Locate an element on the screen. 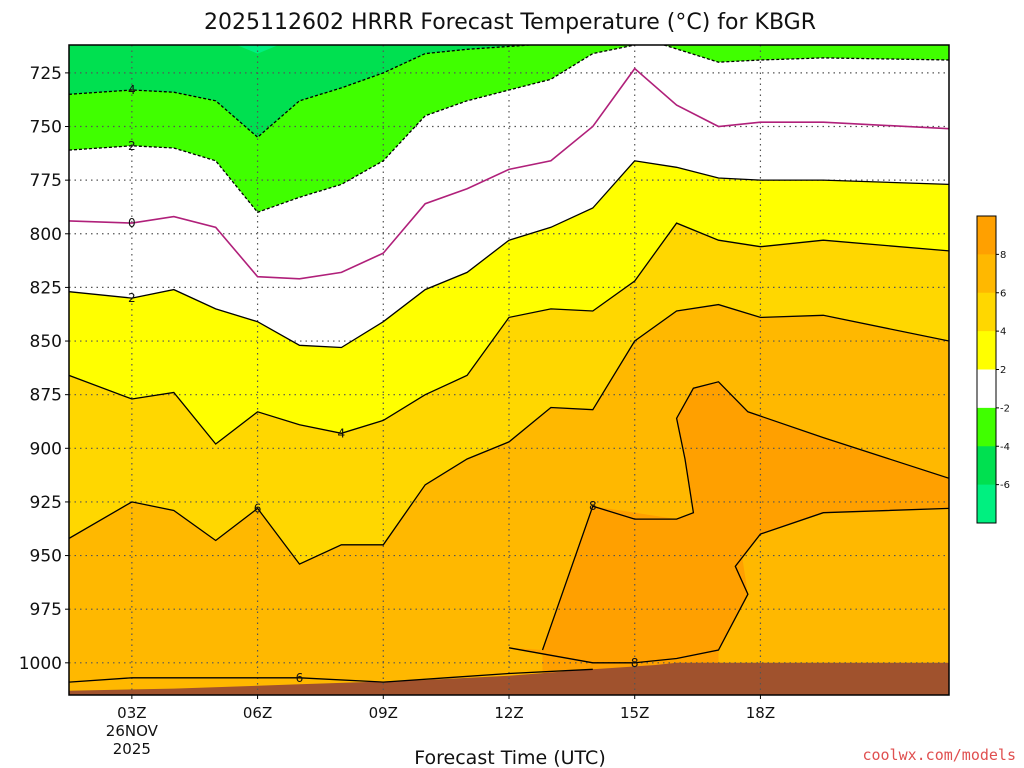  band-minus6-to-minus4 is located at coordinates (299, 91).